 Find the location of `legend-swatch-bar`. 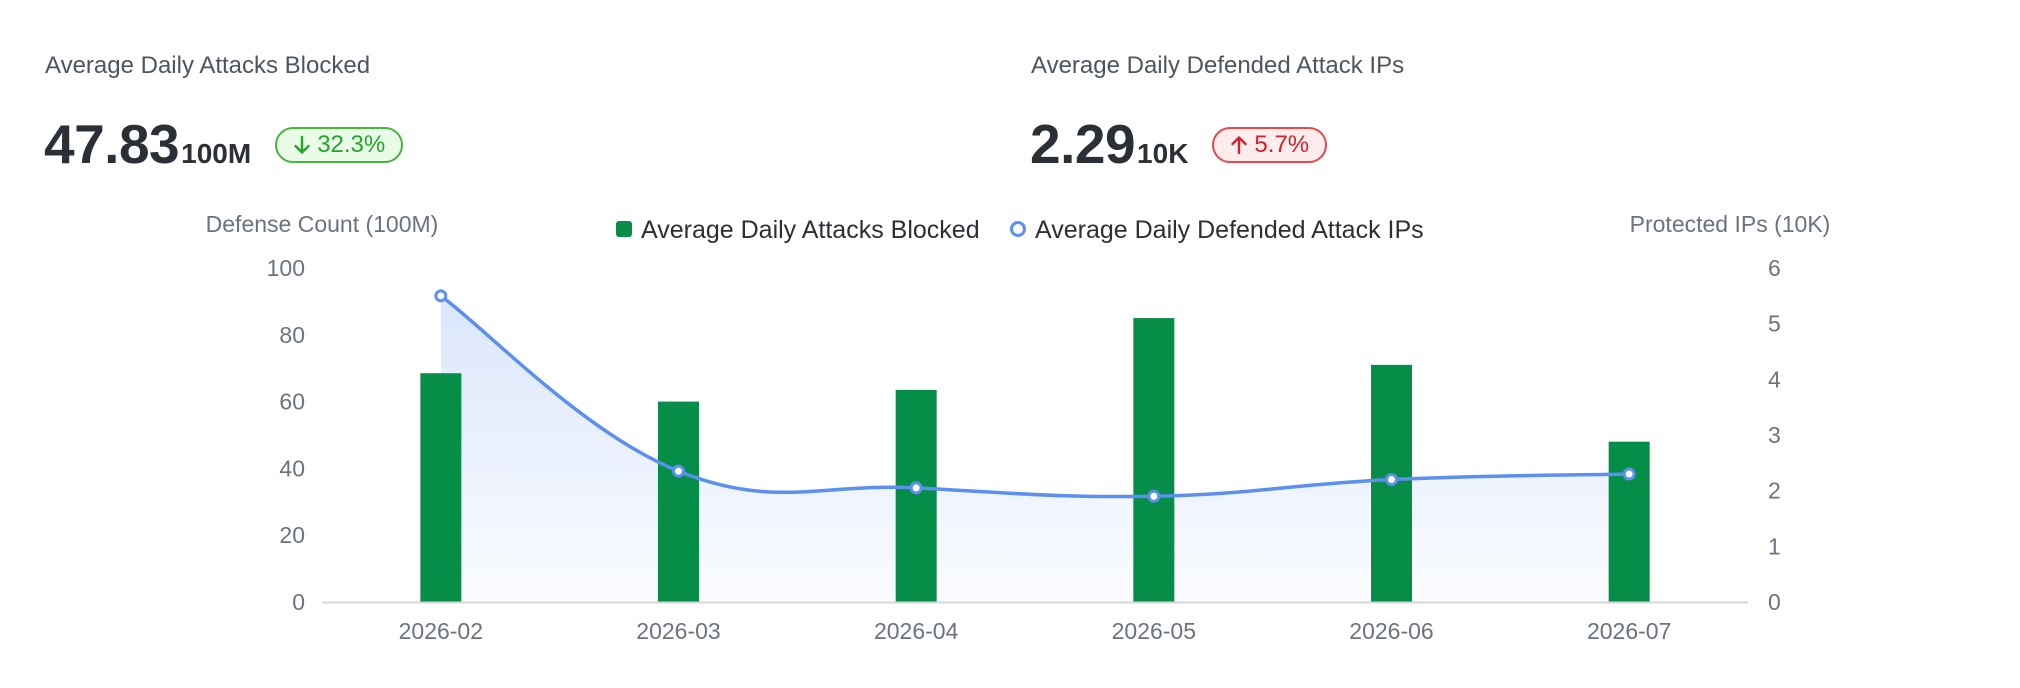

legend-swatch-bar is located at coordinates (624, 229).